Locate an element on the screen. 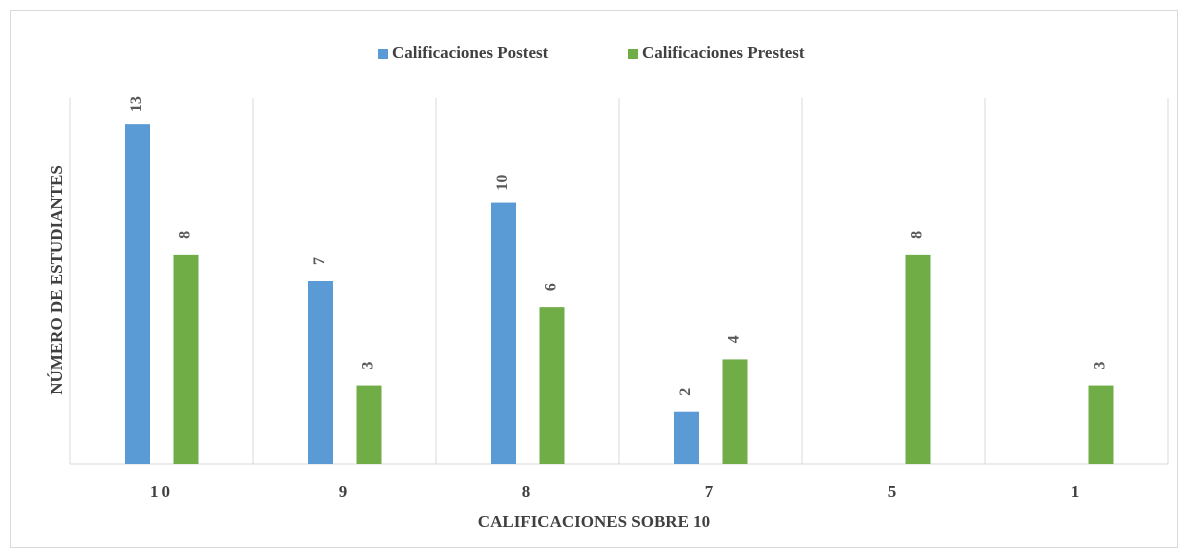 Image resolution: width=1188 pixels, height=558 pixels. value-label: 10 is located at coordinates (502, 183).